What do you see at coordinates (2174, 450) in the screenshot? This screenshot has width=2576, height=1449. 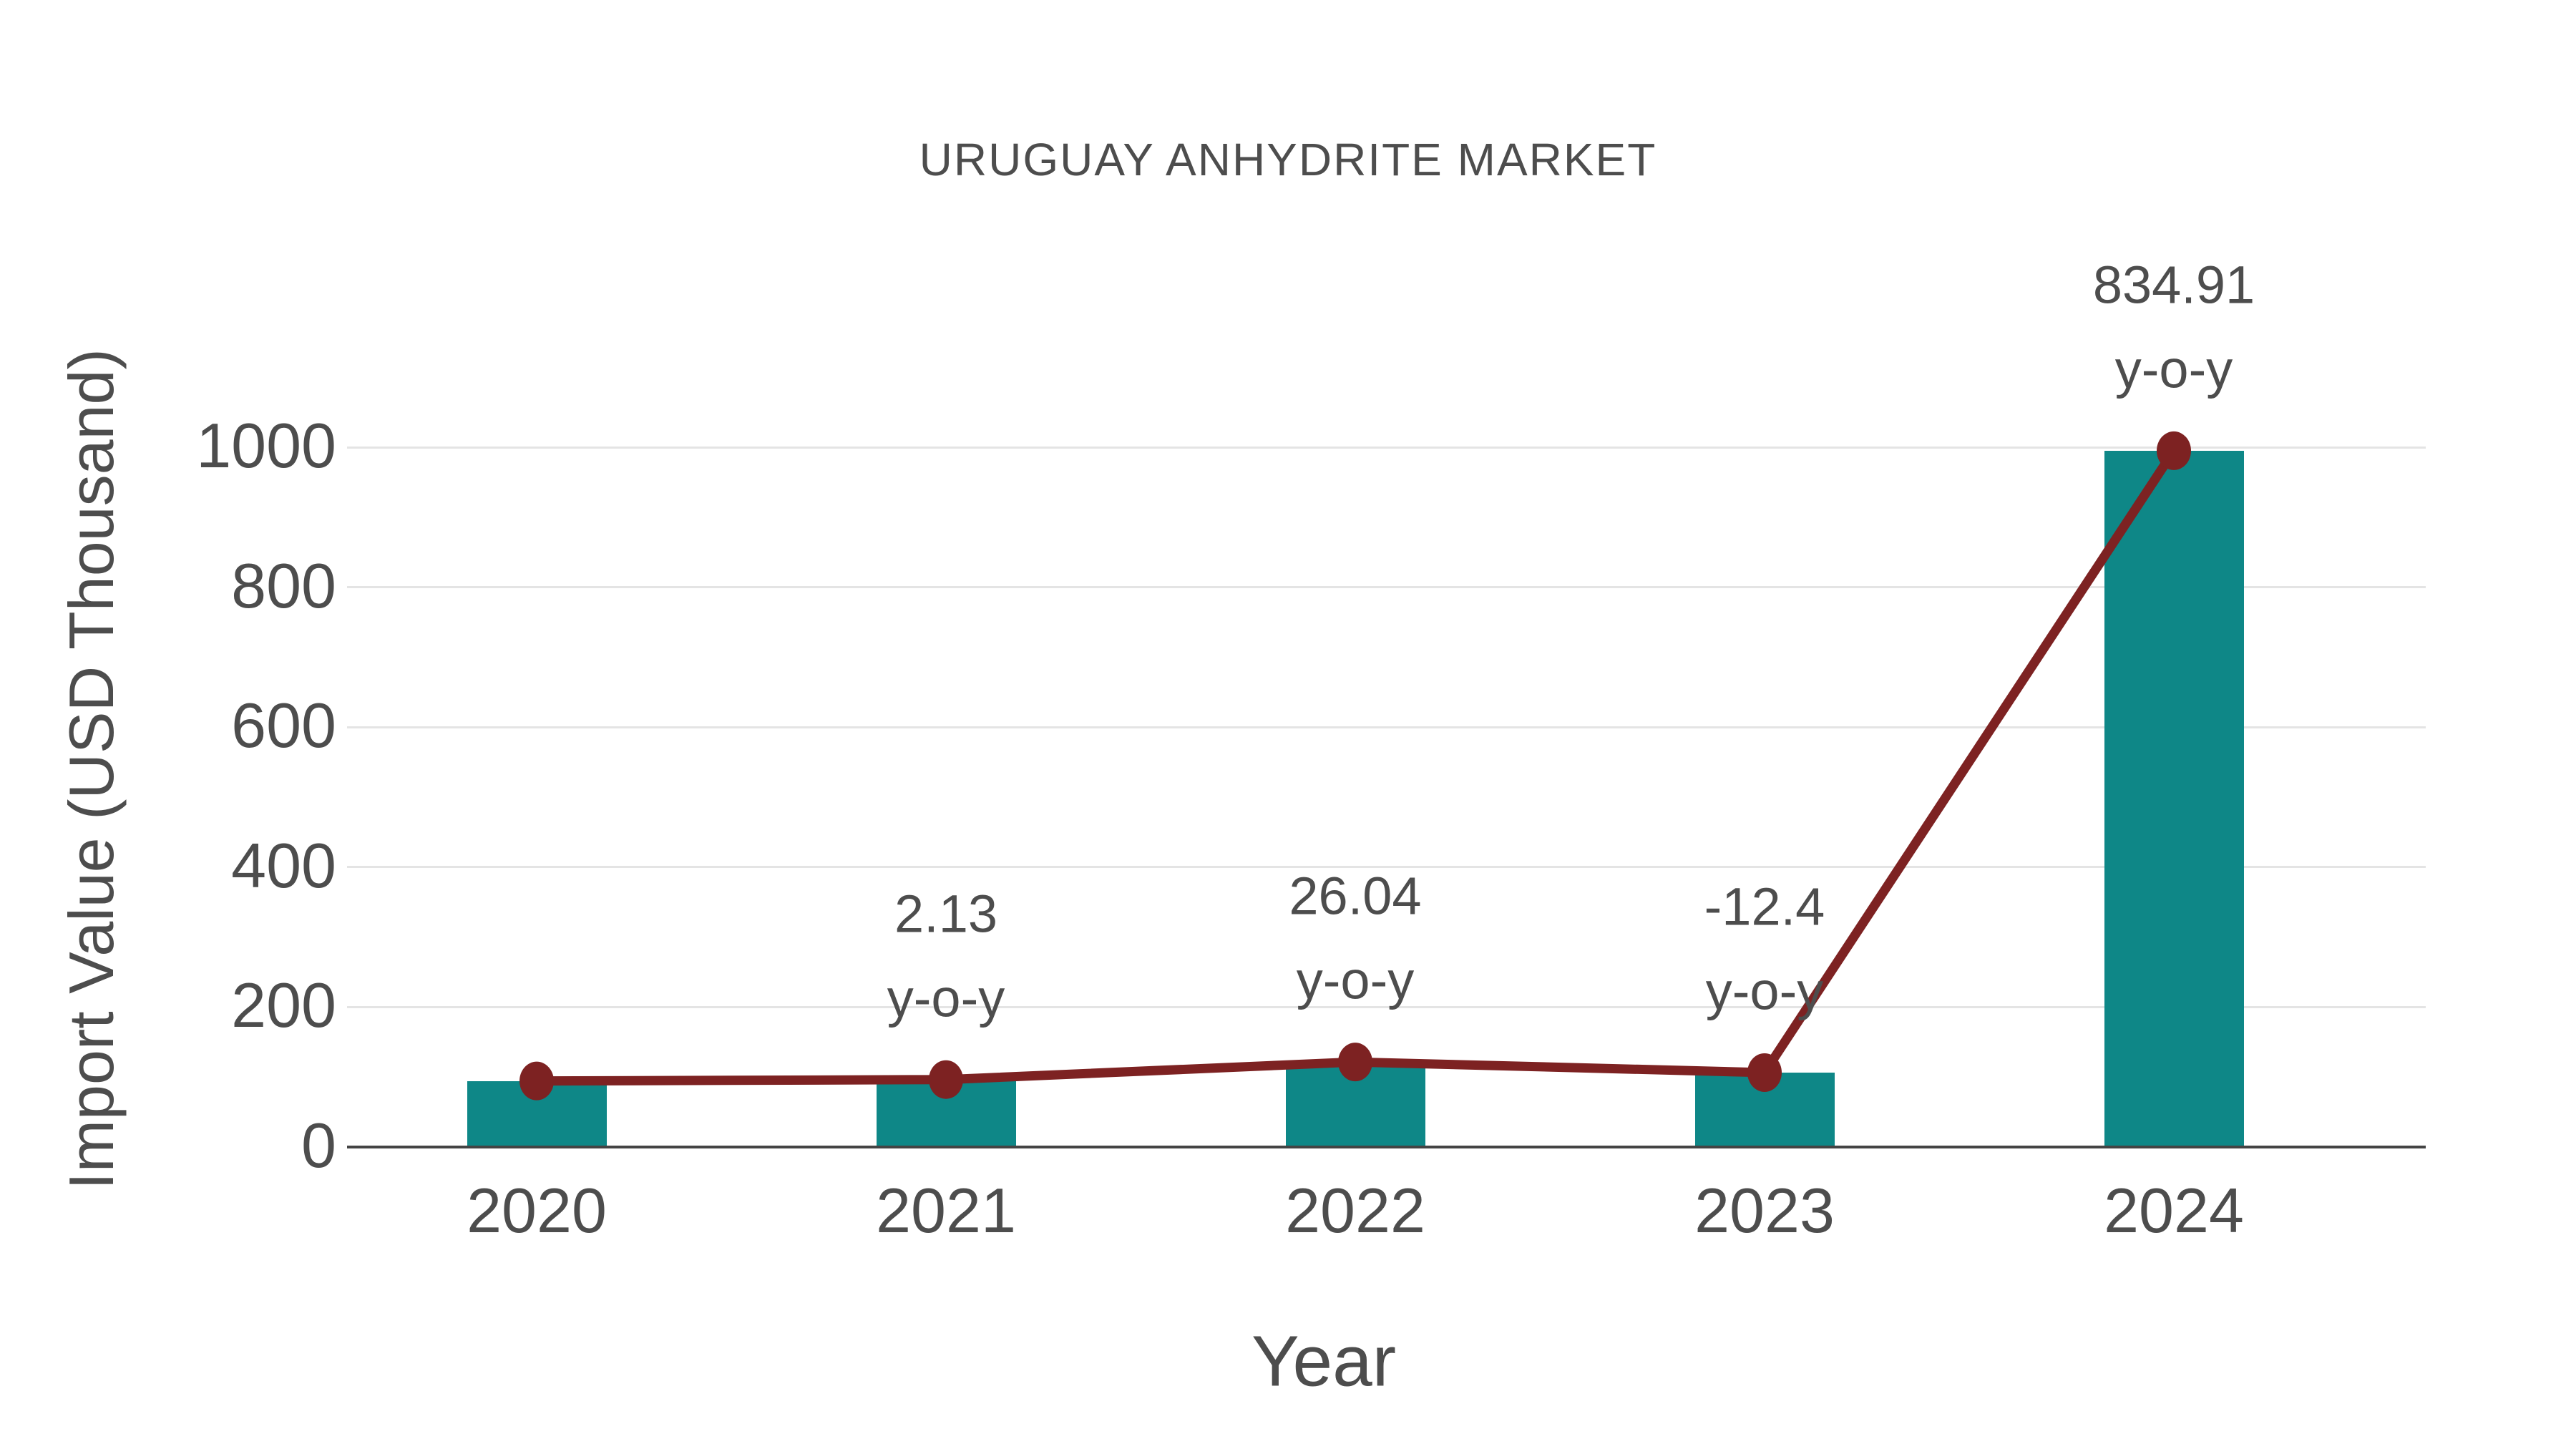 I see `marker-2024` at bounding box center [2174, 450].